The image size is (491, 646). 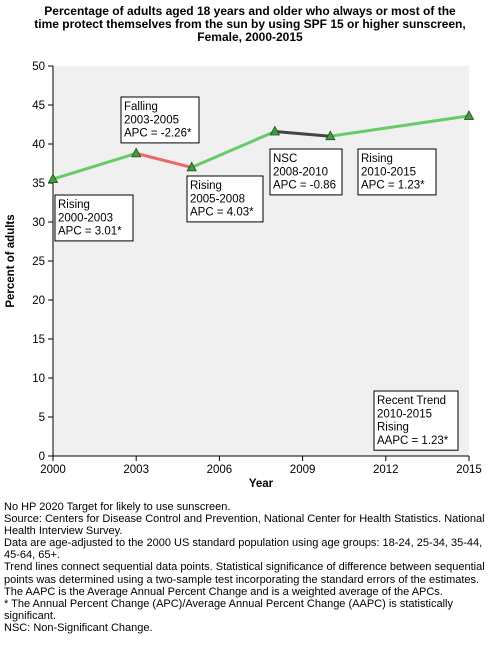 What do you see at coordinates (90, 232) in the screenshot?
I see `annotation-text: APC = 3.01*` at bounding box center [90, 232].